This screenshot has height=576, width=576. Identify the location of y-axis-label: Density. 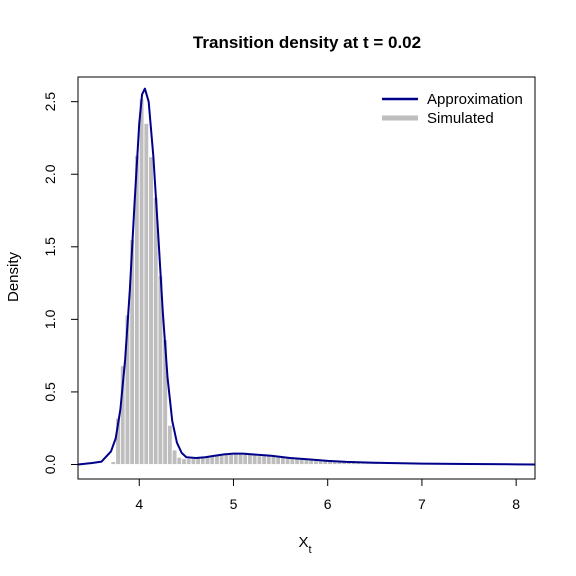
(13, 276).